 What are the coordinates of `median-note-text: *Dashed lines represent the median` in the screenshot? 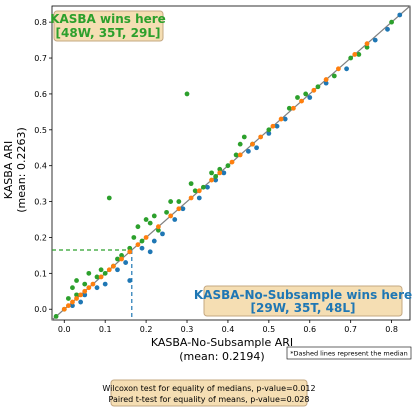 It's located at (349, 354).